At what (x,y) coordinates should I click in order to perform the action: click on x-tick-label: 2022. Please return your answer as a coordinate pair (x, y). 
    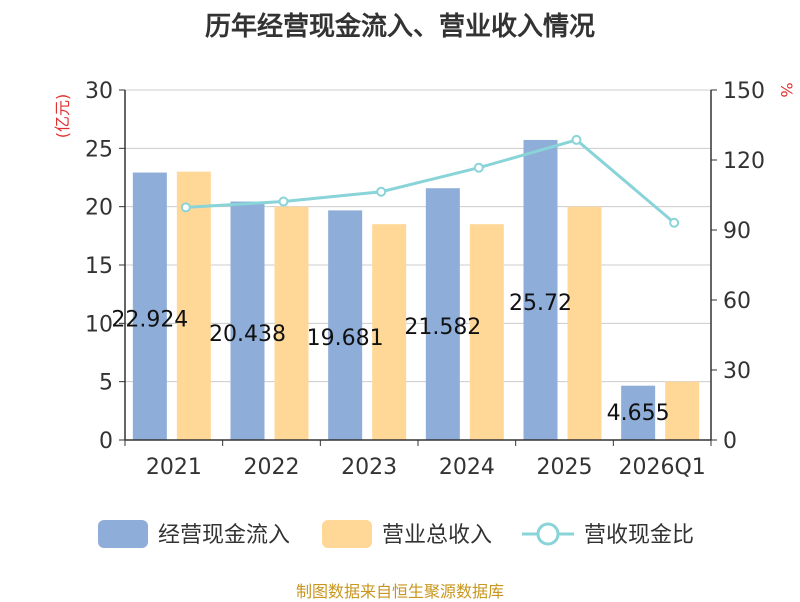
    Looking at the image, I should click on (272, 467).